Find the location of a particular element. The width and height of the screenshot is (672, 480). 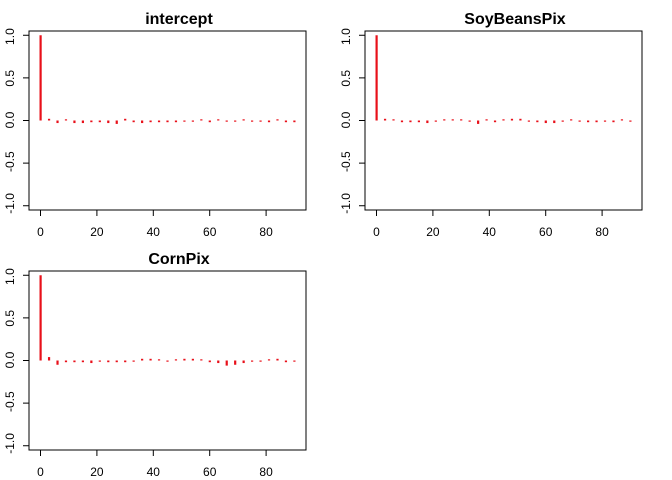

chart-title: intercept is located at coordinates (179, 19).